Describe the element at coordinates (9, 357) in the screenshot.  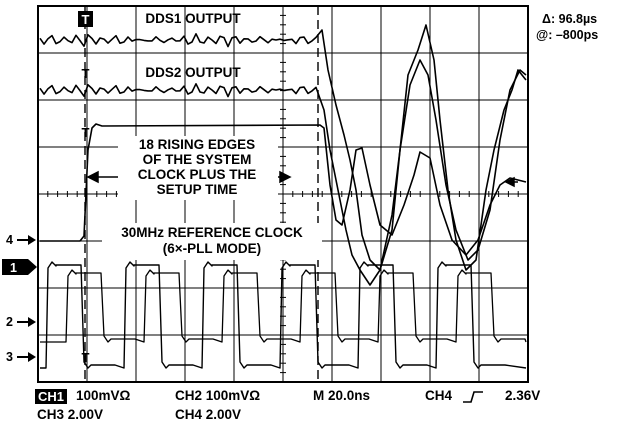
I see `svg-text: 3` at that location.